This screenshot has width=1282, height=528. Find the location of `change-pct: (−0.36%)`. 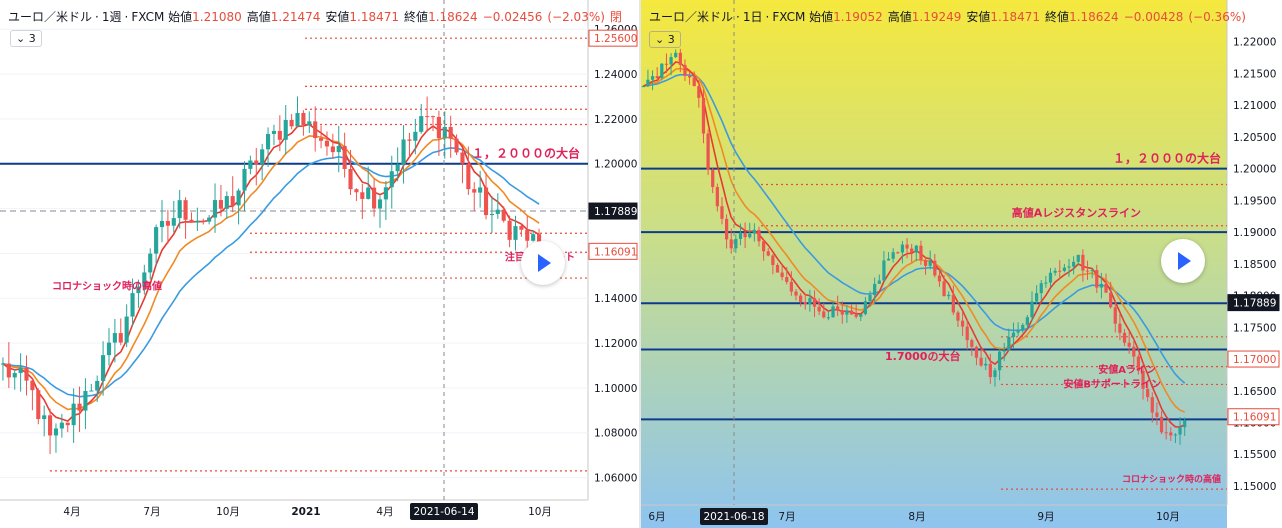

change-pct: (−0.36%) is located at coordinates (1217, 17).